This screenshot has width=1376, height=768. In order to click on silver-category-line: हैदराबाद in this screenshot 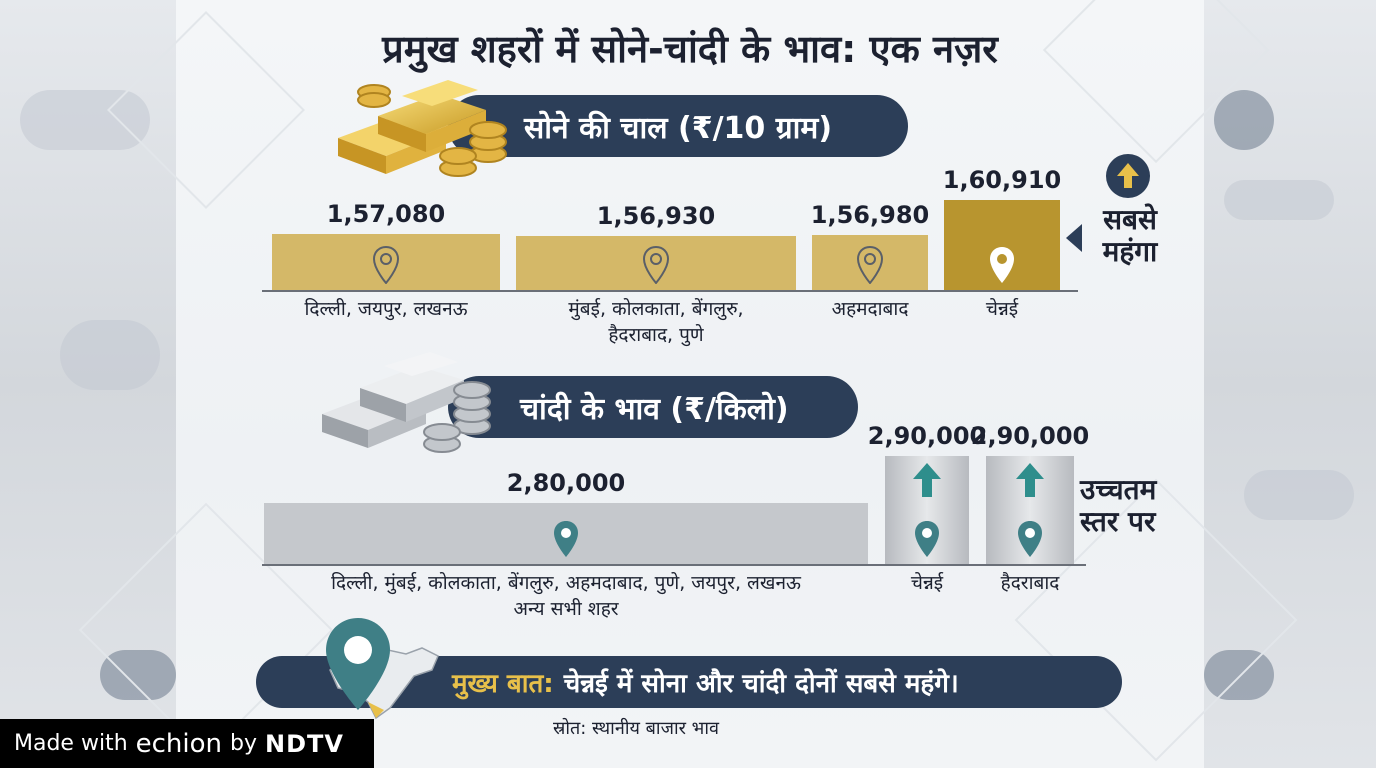, I will do `click(1030, 583)`.